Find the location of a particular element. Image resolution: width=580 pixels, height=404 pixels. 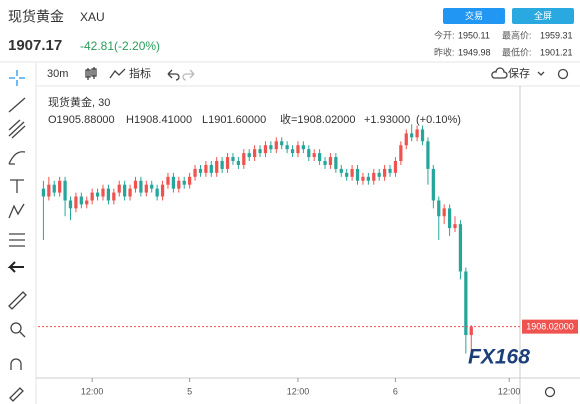

line-tool is located at coordinates (17, 105).